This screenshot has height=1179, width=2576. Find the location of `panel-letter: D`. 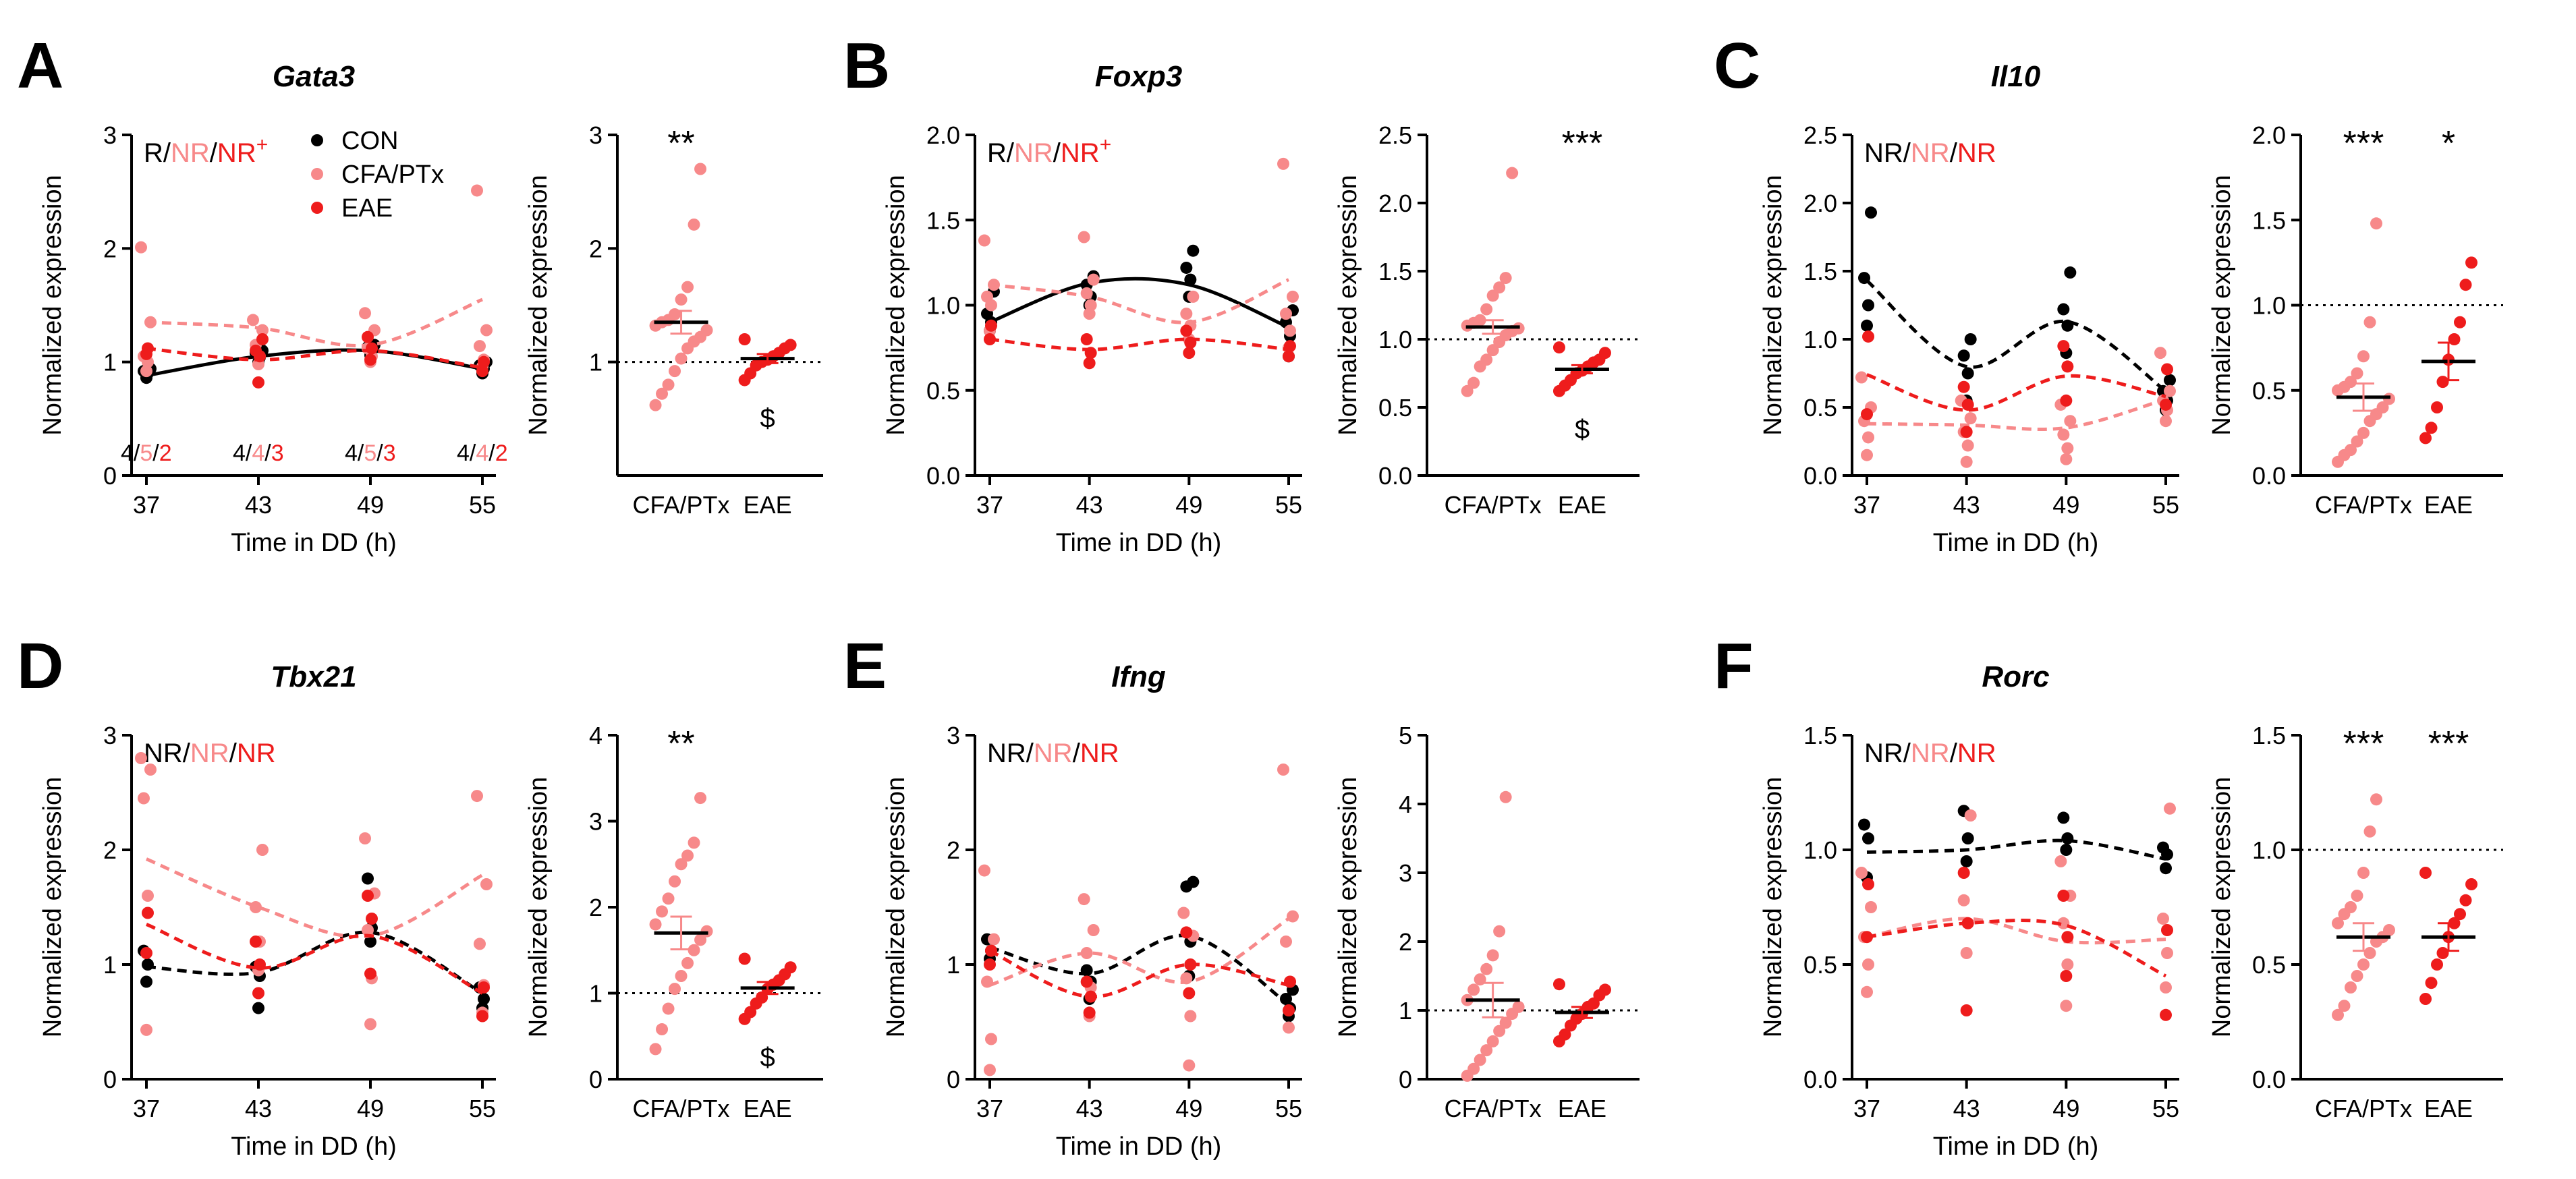

panel-letter: D is located at coordinates (40, 666).